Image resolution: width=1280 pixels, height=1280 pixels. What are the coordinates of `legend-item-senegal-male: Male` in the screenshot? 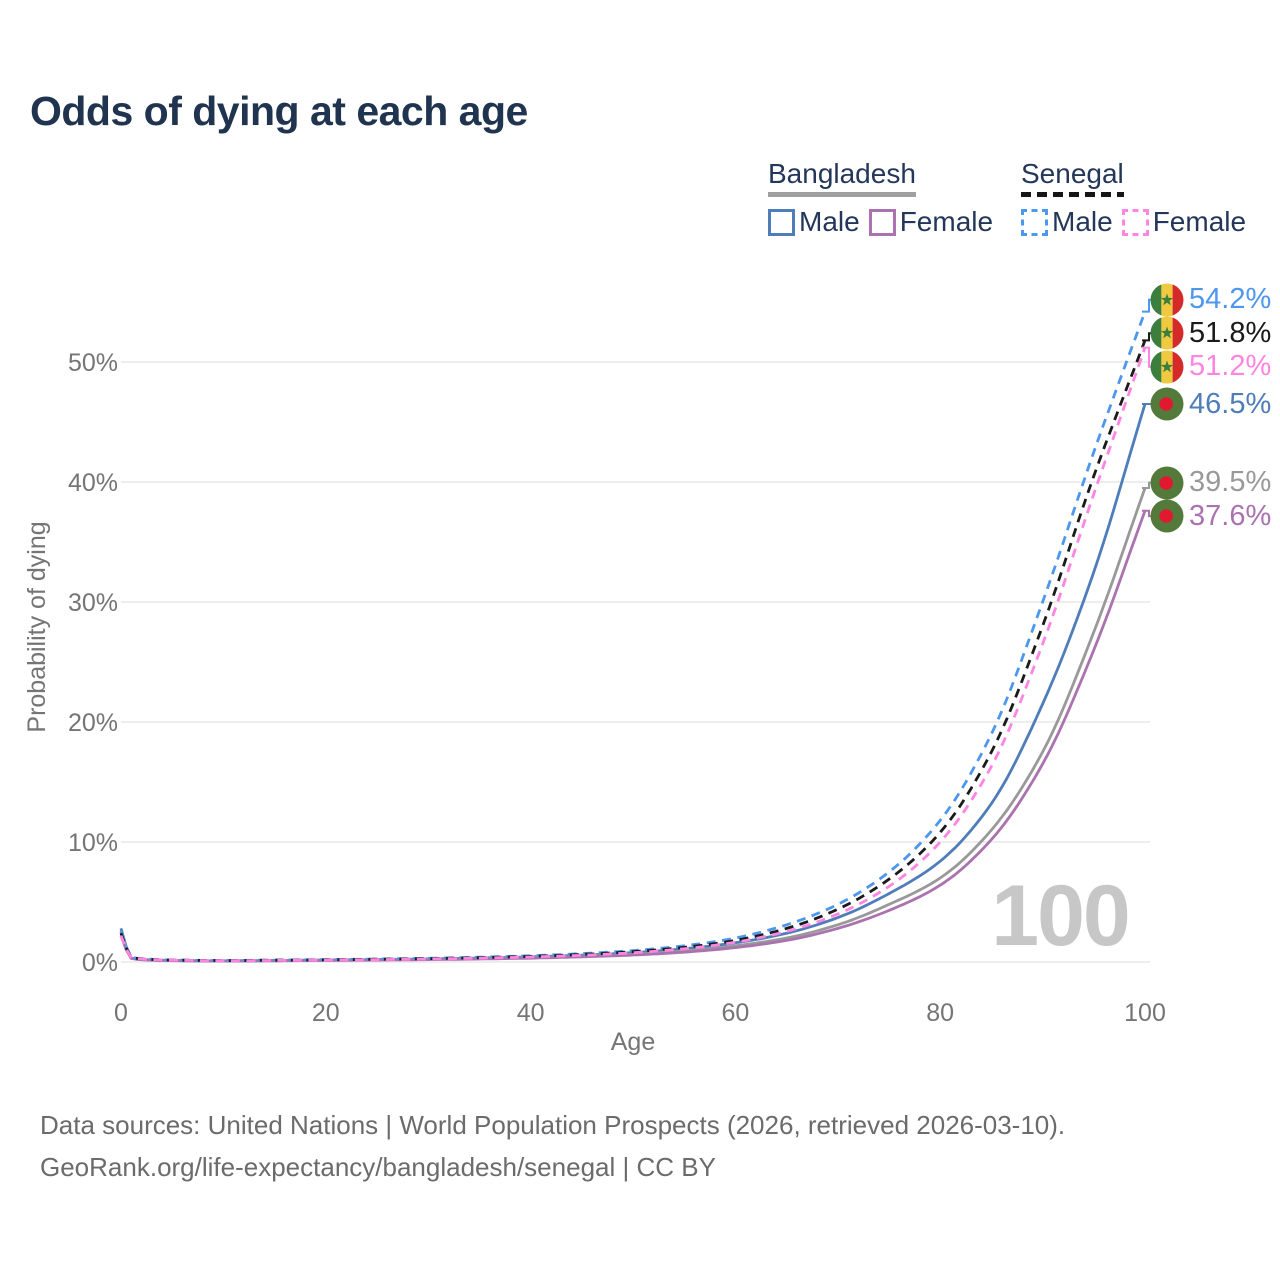 It's located at (1067, 222).